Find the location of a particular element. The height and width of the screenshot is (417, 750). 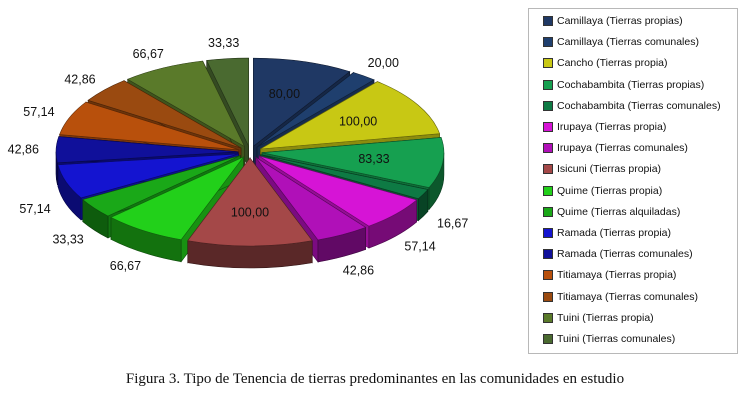

legend-label: Cochabambita (Tierras propias) is located at coordinates (631, 84).